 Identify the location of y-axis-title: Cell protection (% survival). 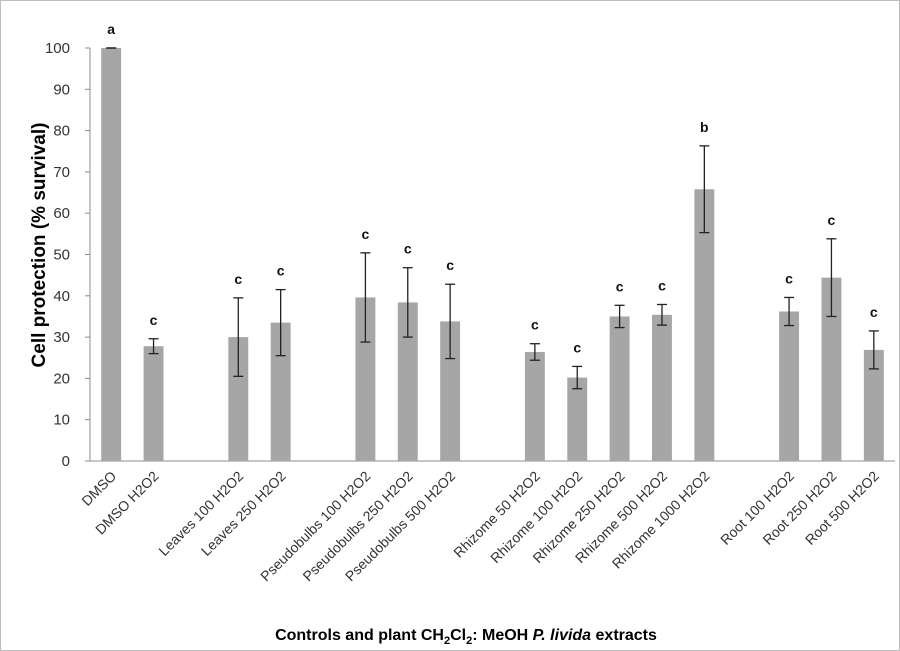
(39, 245).